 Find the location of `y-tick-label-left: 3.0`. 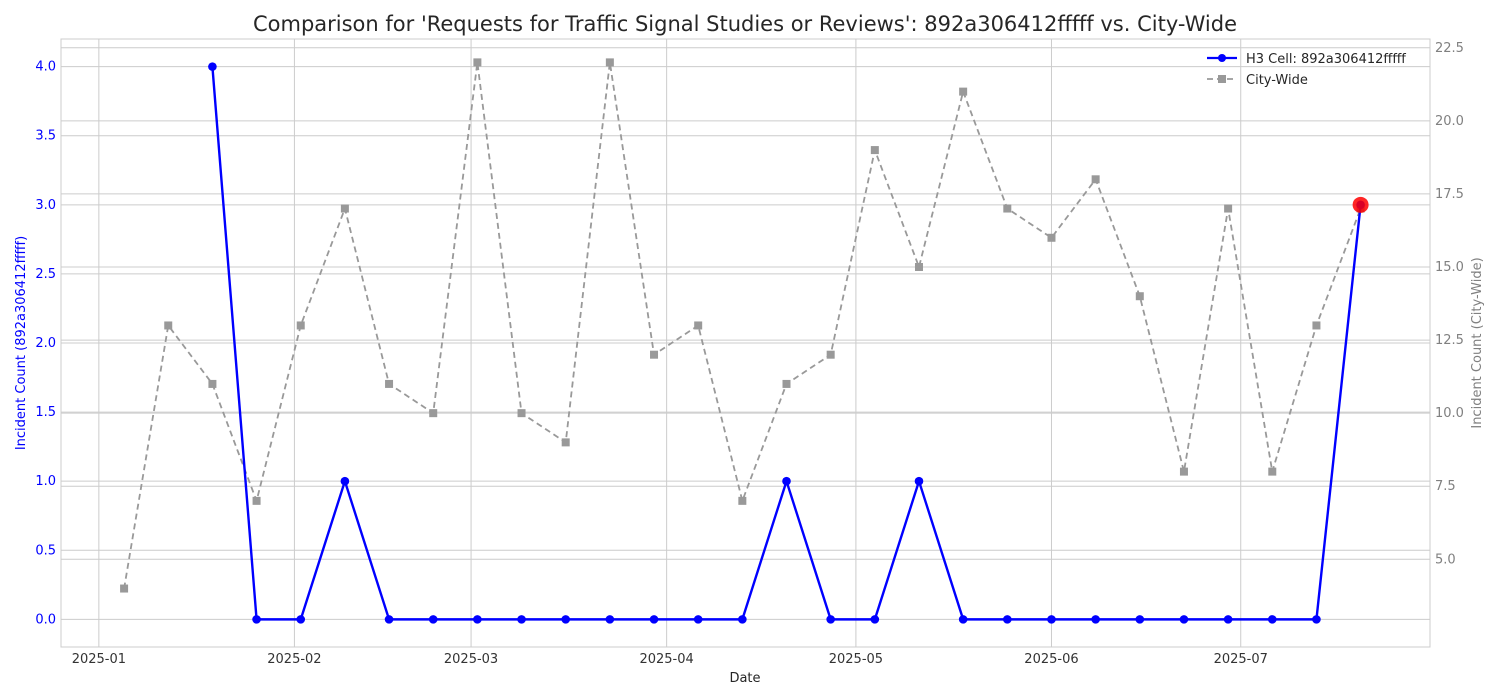

y-tick-label-left: 3.0 is located at coordinates (45, 205).